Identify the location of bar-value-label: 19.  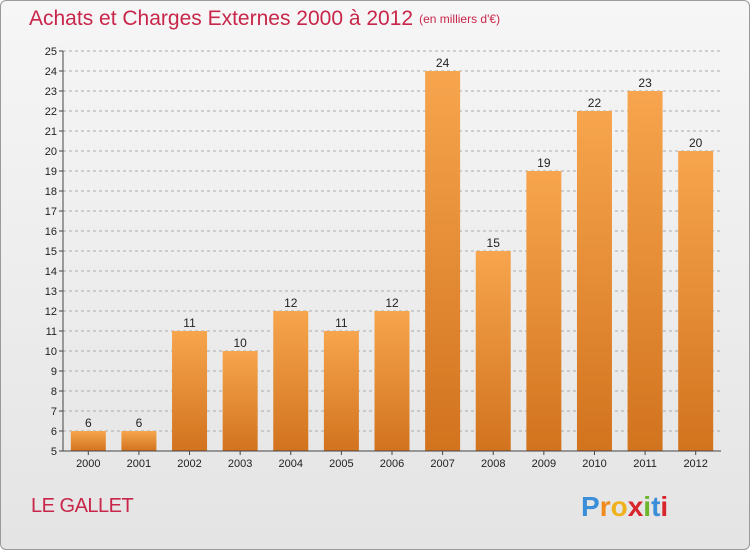
(544, 163).